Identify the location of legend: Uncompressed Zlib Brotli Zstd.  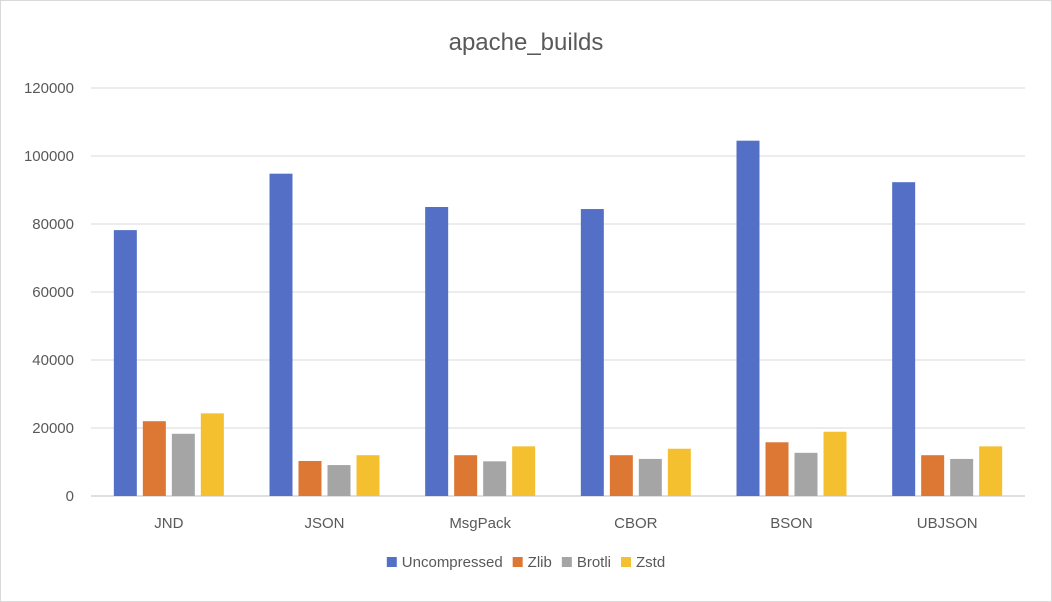
(525, 562).